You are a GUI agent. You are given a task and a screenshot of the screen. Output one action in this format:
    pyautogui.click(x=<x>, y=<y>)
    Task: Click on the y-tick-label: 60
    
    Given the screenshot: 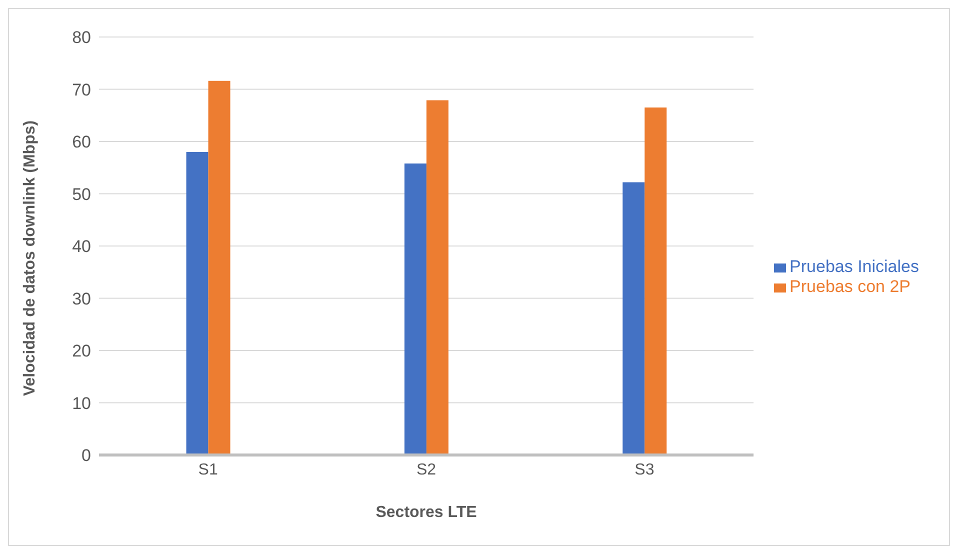 What is the action you would take?
    pyautogui.click(x=81, y=142)
    